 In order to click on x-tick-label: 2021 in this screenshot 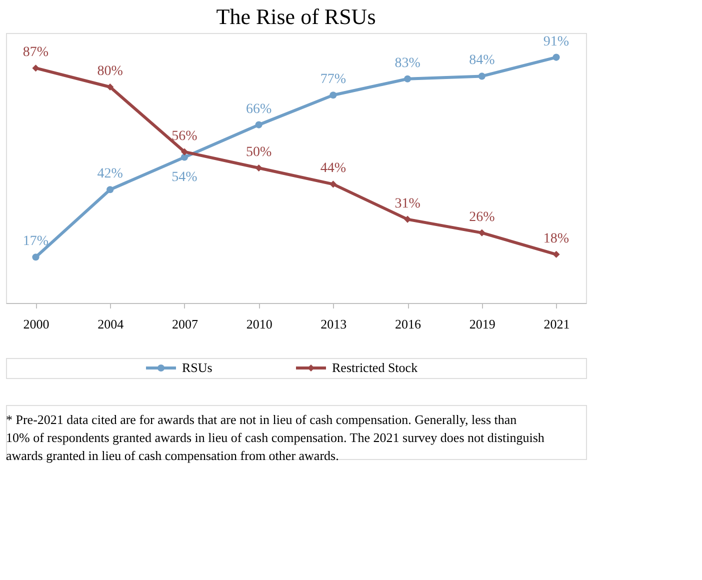, I will do `click(557, 324)`.